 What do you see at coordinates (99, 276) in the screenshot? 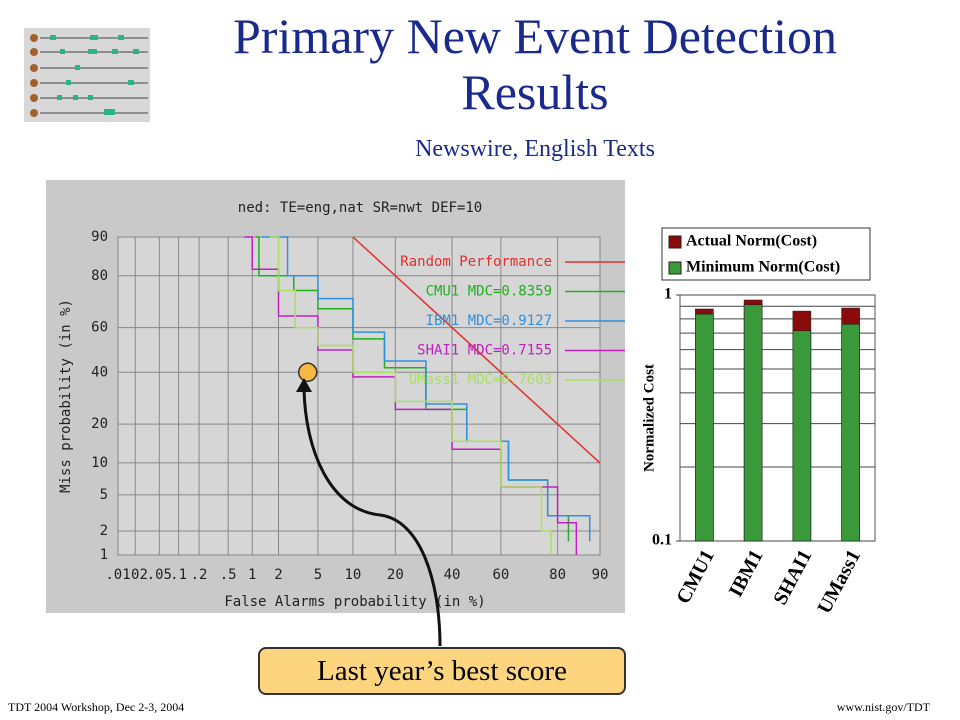
I see `y-tick-label: 80` at bounding box center [99, 276].